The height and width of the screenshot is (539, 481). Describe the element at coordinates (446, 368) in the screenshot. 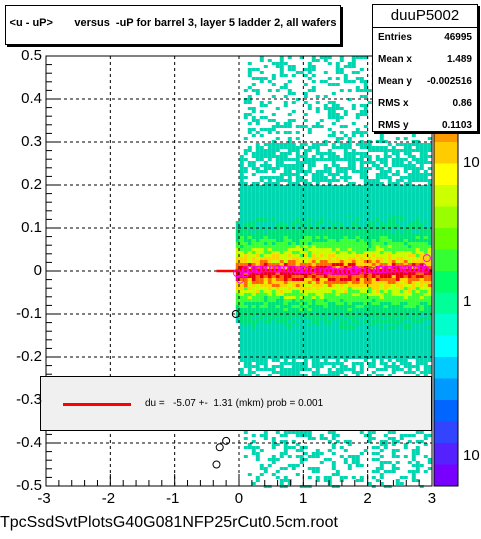

I see `palette-cell` at that location.